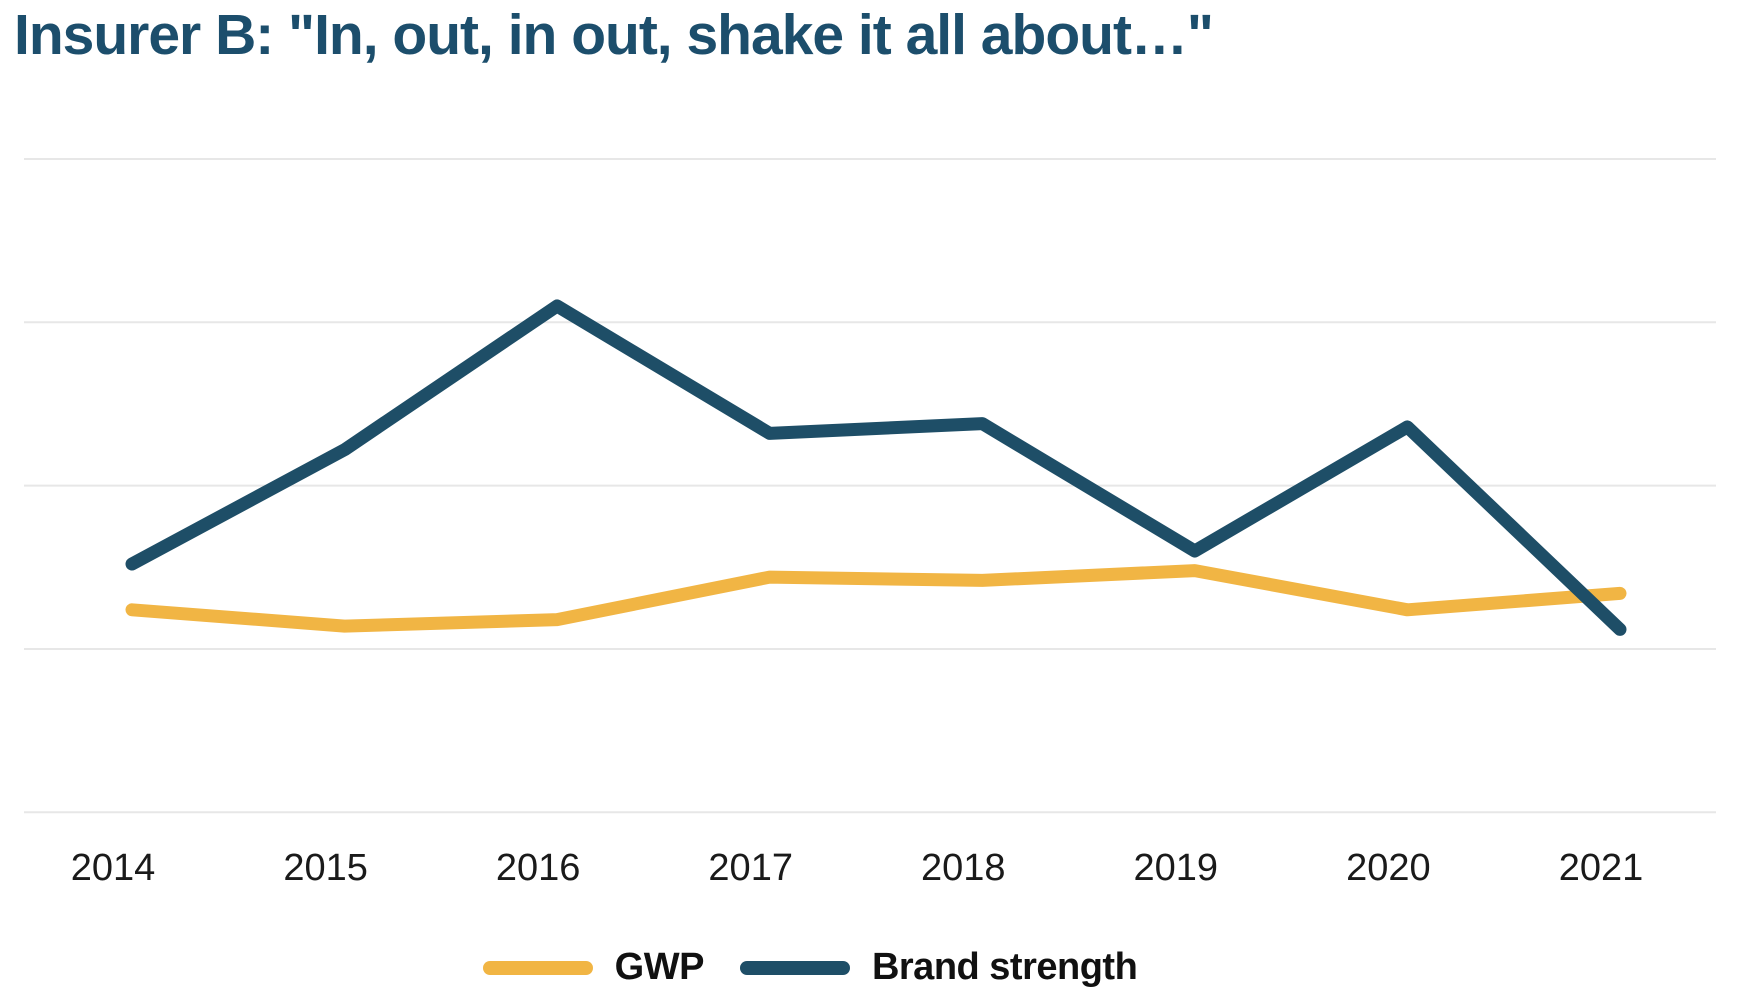 The width and height of the screenshot is (1740, 1000). What do you see at coordinates (113, 868) in the screenshot?
I see `x-axis-label-2014: 2014` at bounding box center [113, 868].